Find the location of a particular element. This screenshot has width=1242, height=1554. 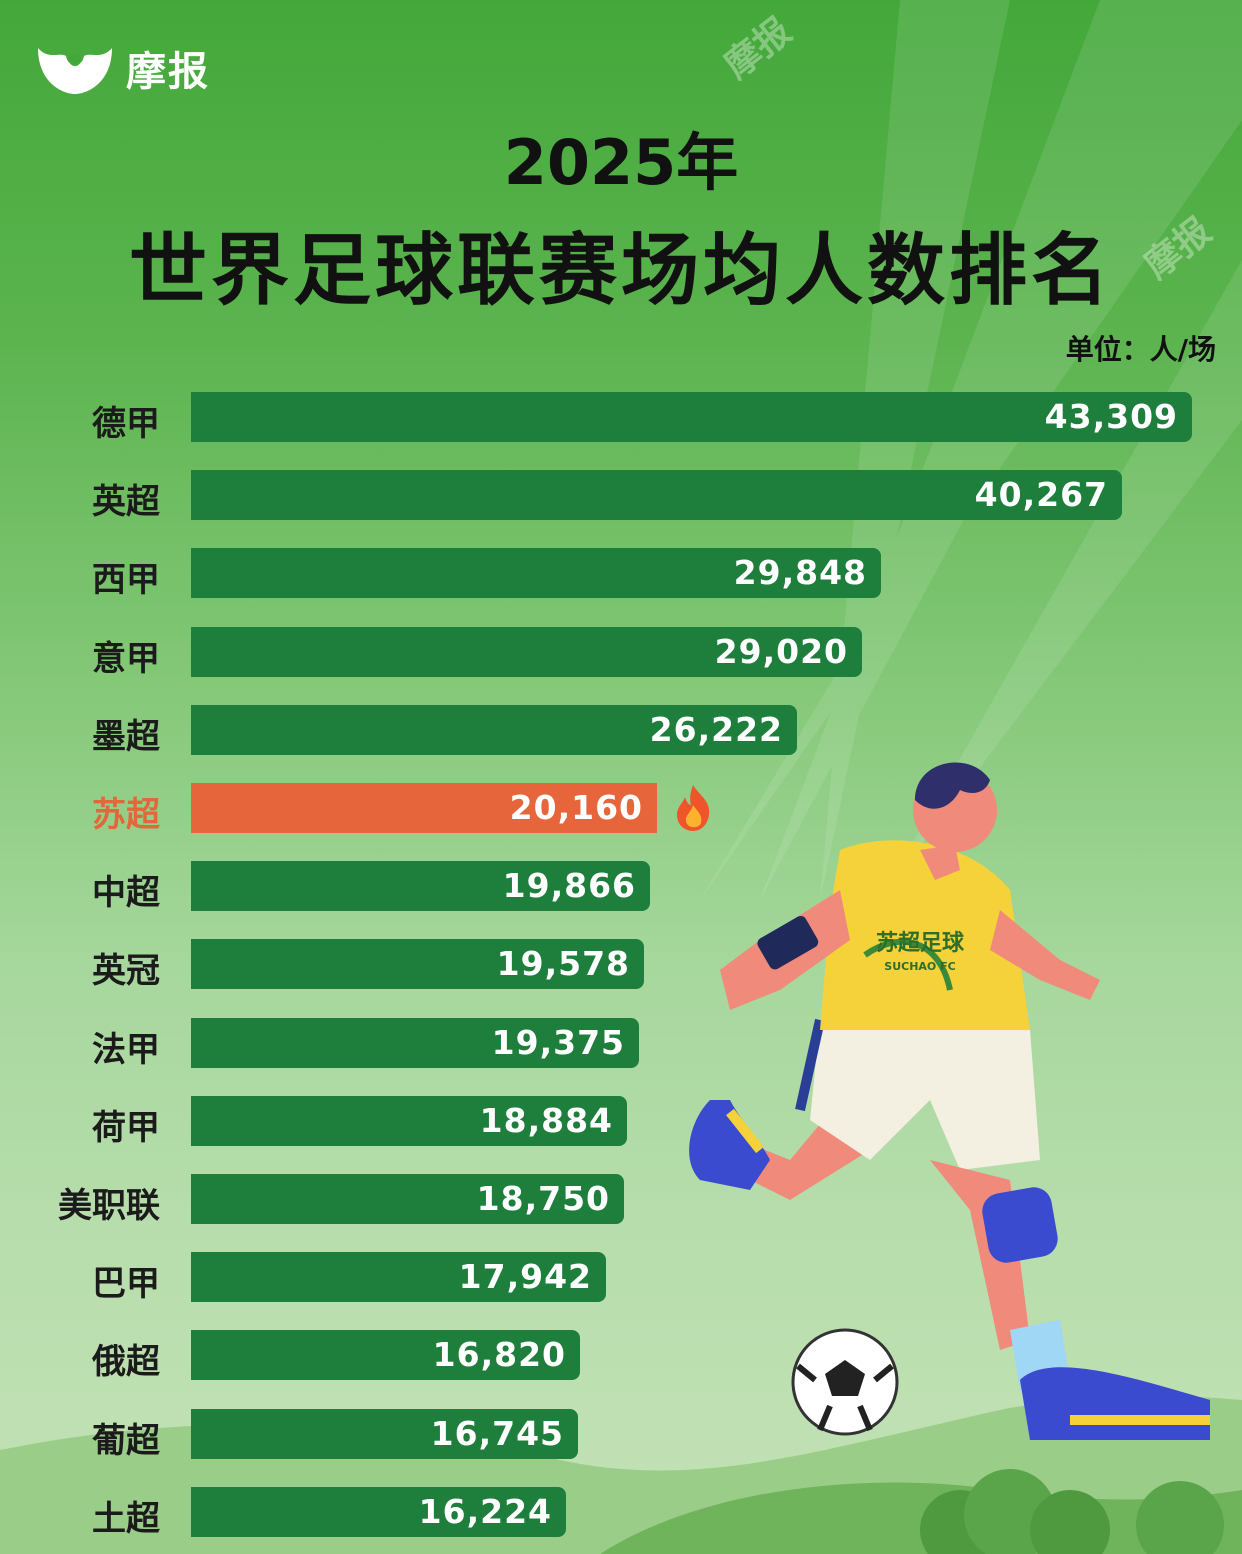

bar-value-label: 19,375 is located at coordinates (558, 1042).